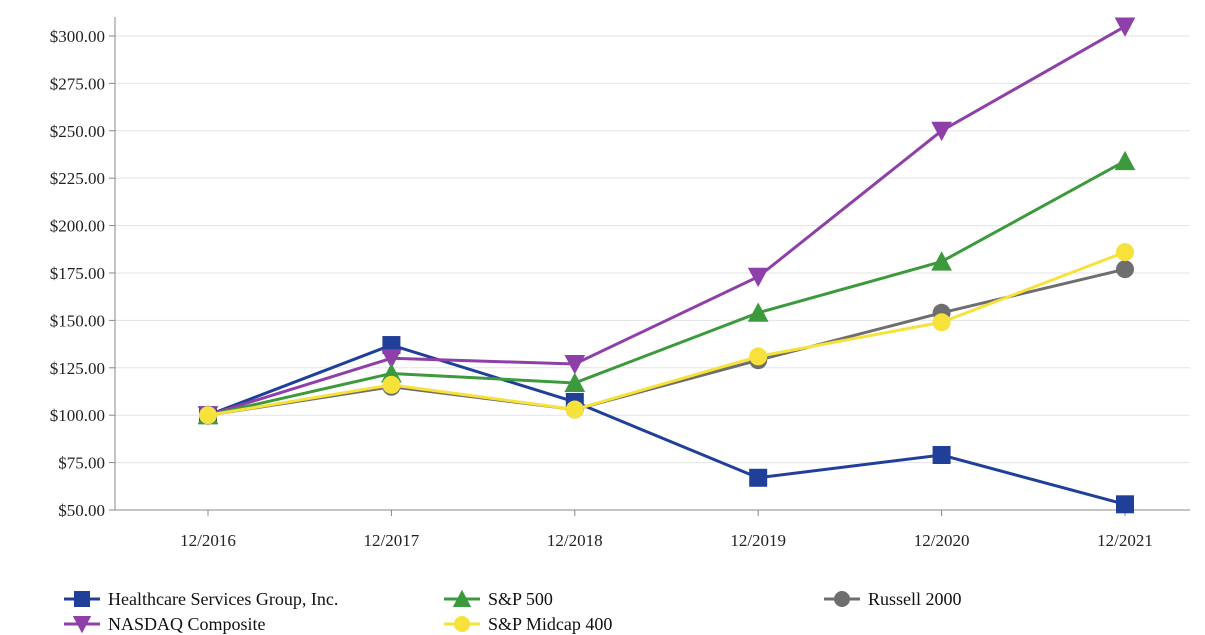 Image resolution: width=1205 pixels, height=635 pixels. I want to click on y-tick-label: $250.00, so click(77, 131).